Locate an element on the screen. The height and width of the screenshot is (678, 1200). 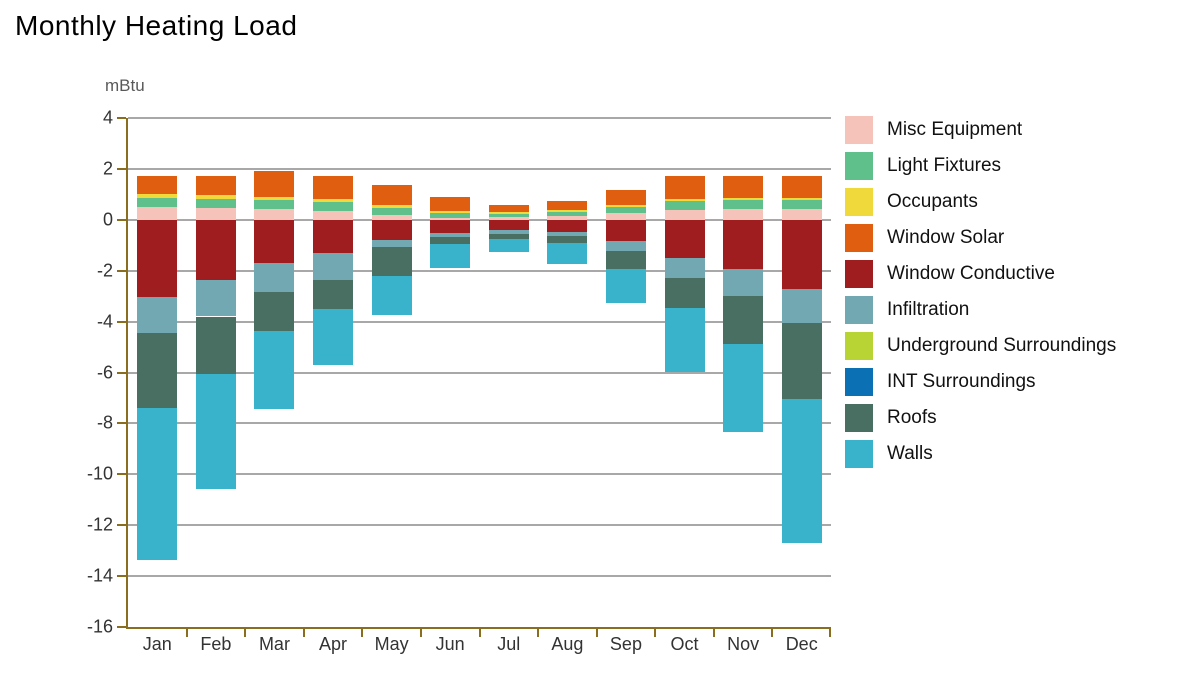
y-axis-tick-label: -2 is located at coordinates (104, 270).